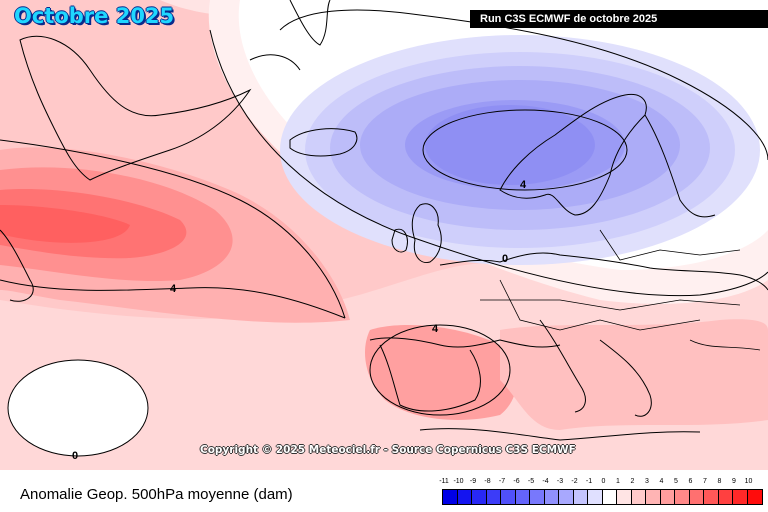  I want to click on black-sea-coast, so click(725, 345).